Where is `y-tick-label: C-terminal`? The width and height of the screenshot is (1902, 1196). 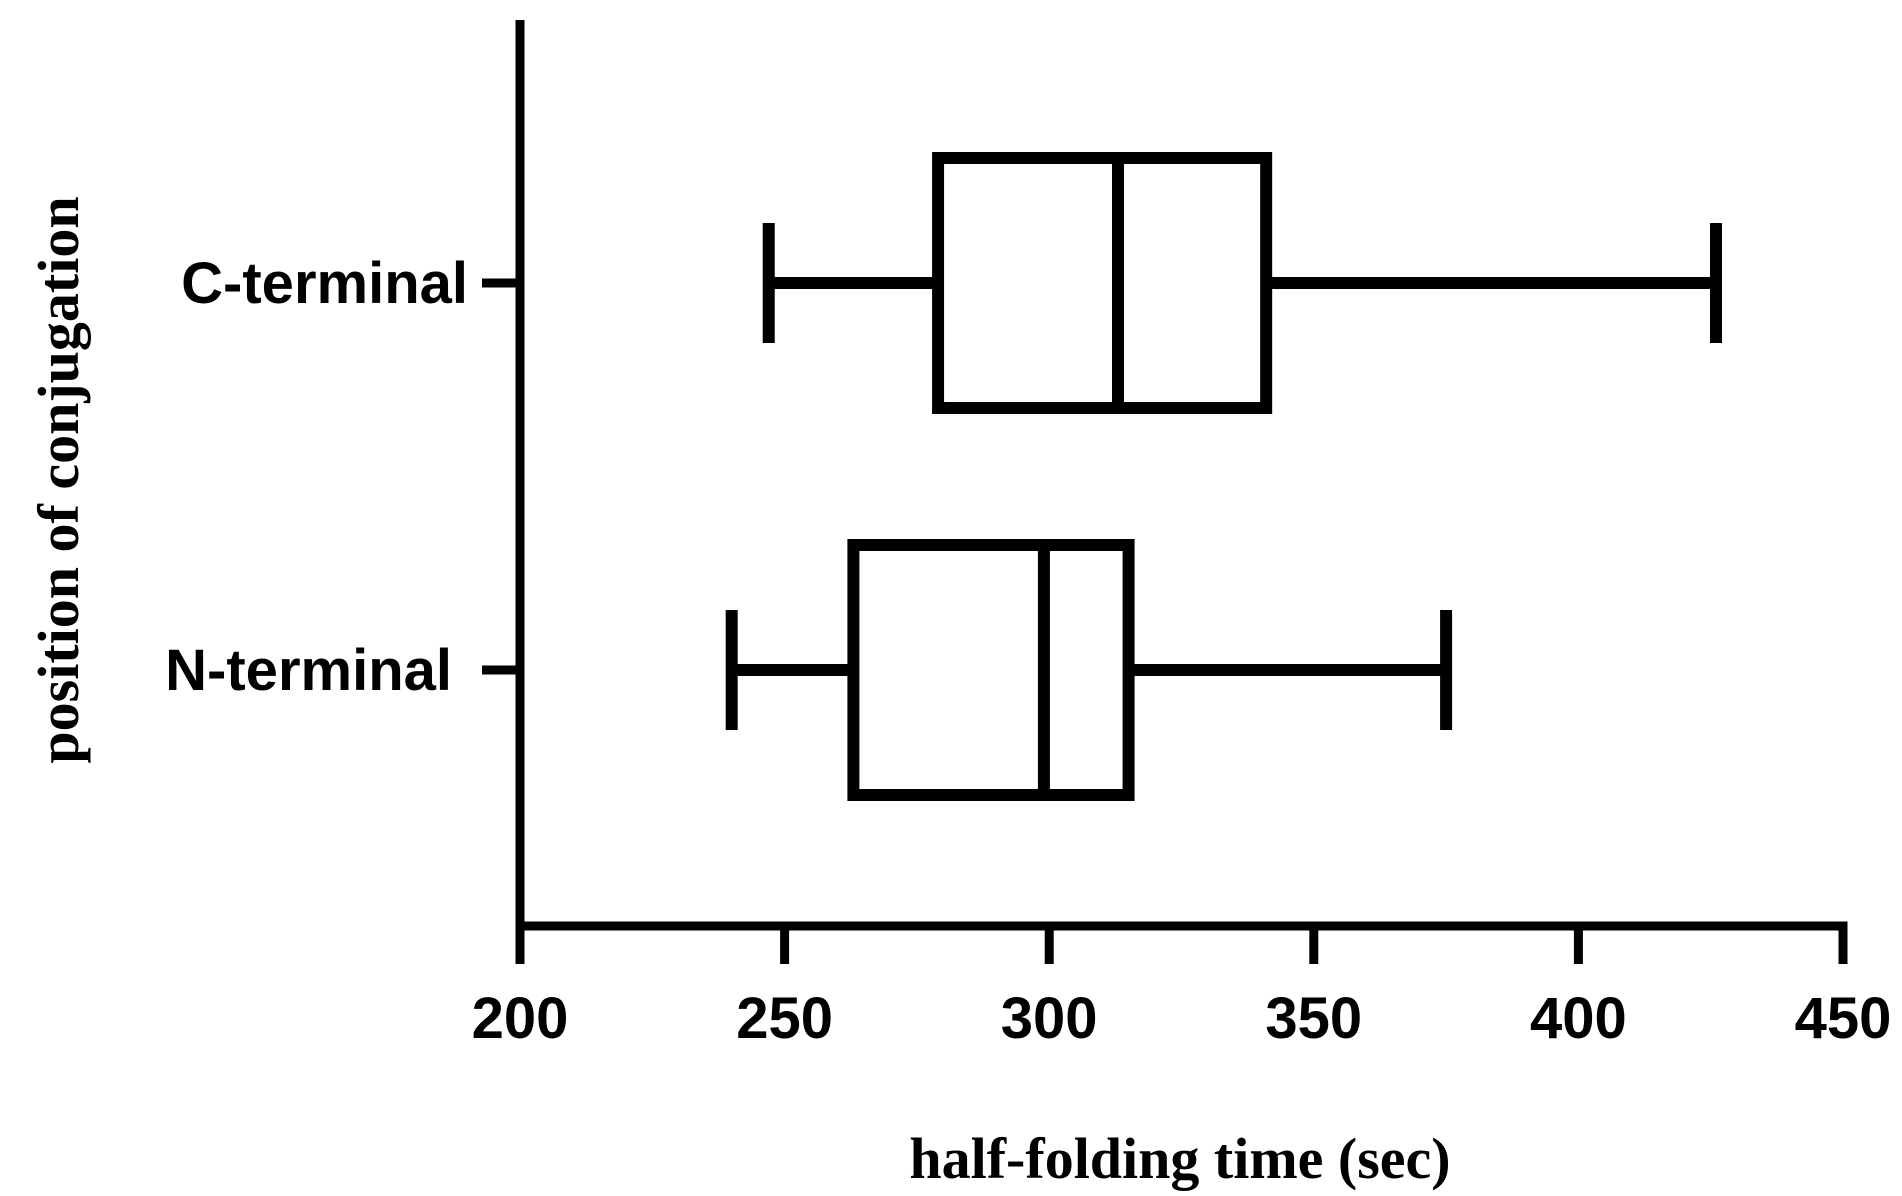 y-tick-label: C-terminal is located at coordinates (324, 283).